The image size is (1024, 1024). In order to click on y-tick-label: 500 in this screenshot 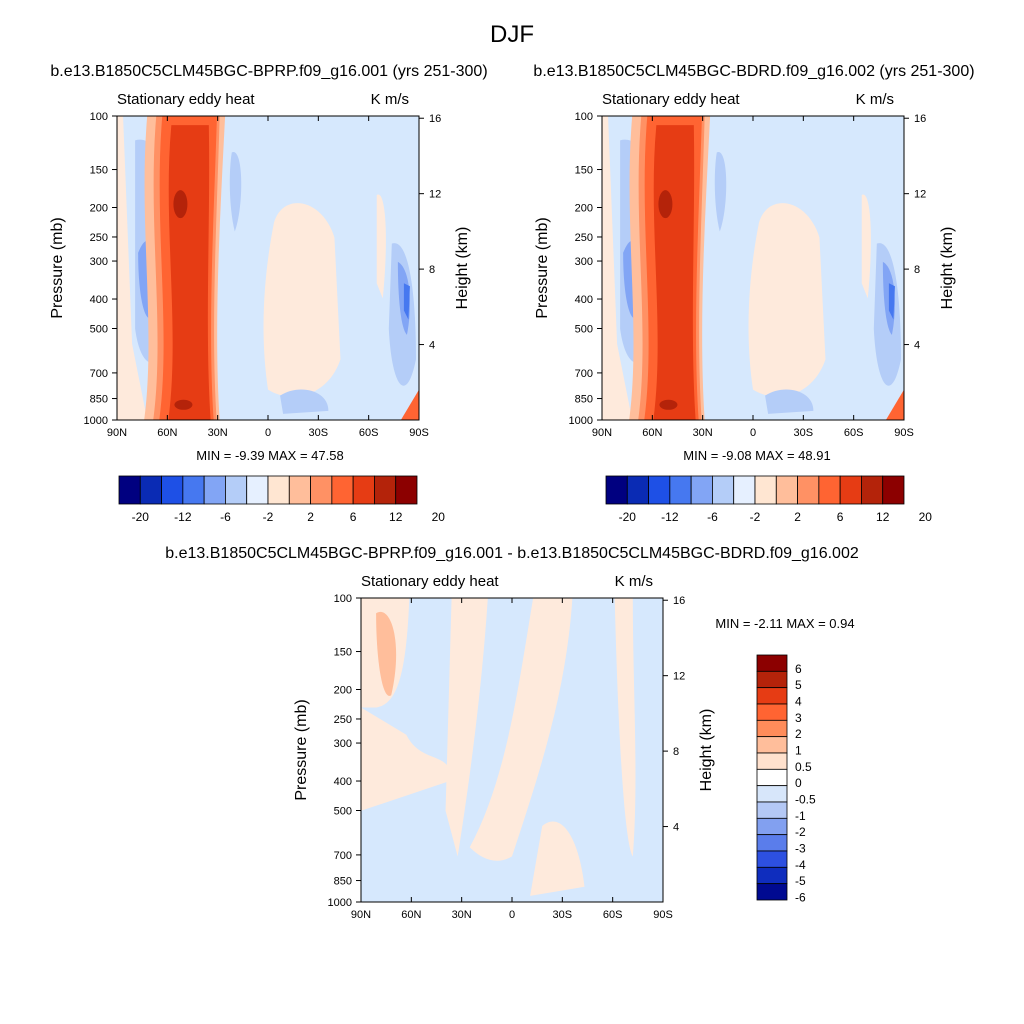, I will do `click(343, 811)`.